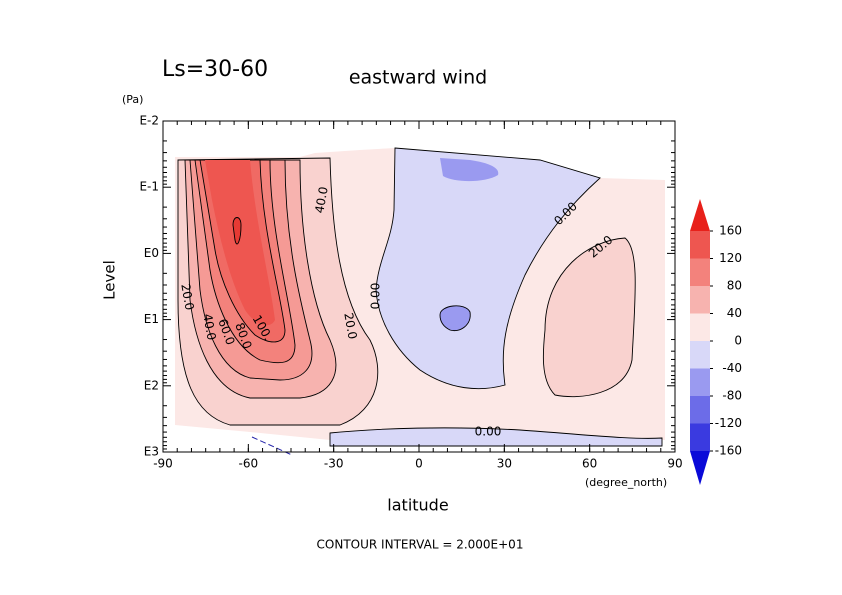  I want to click on y-unit: (Pa), so click(132, 99).